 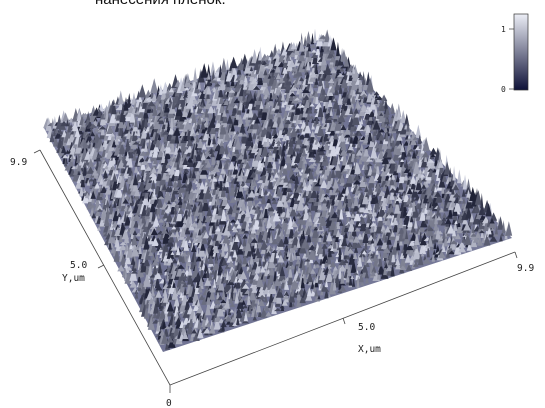 I want to click on y-tick-mid: 5.0, so click(x=78, y=265).